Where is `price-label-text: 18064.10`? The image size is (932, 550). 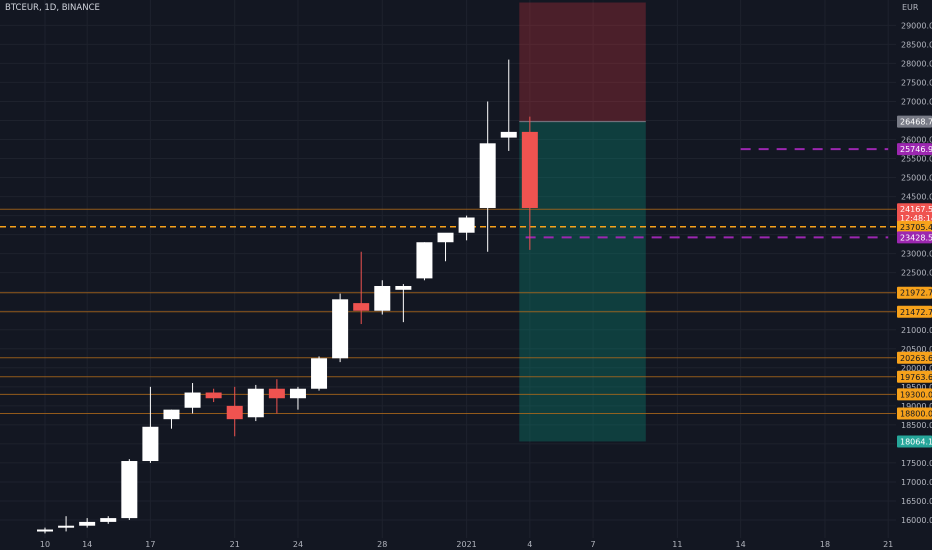 price-label-text: 18064.10 is located at coordinates (916, 441).